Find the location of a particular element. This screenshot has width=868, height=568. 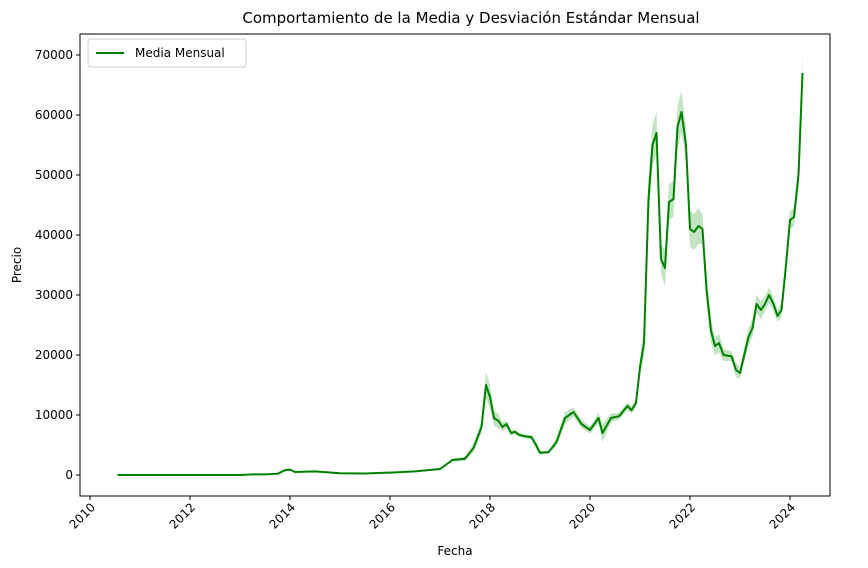

x-tick-label: 2016 is located at coordinates (382, 515).